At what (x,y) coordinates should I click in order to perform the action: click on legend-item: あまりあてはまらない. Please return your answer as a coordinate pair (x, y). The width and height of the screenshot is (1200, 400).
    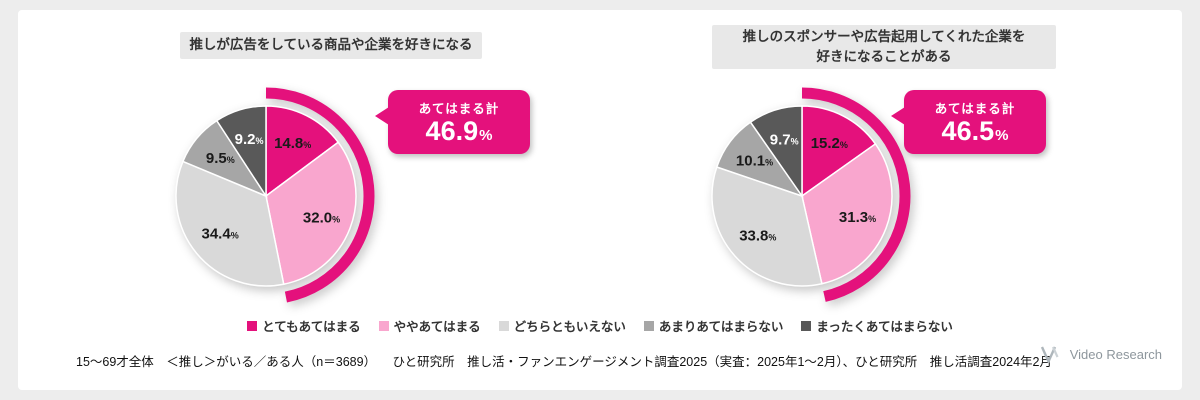
    Looking at the image, I should click on (713, 325).